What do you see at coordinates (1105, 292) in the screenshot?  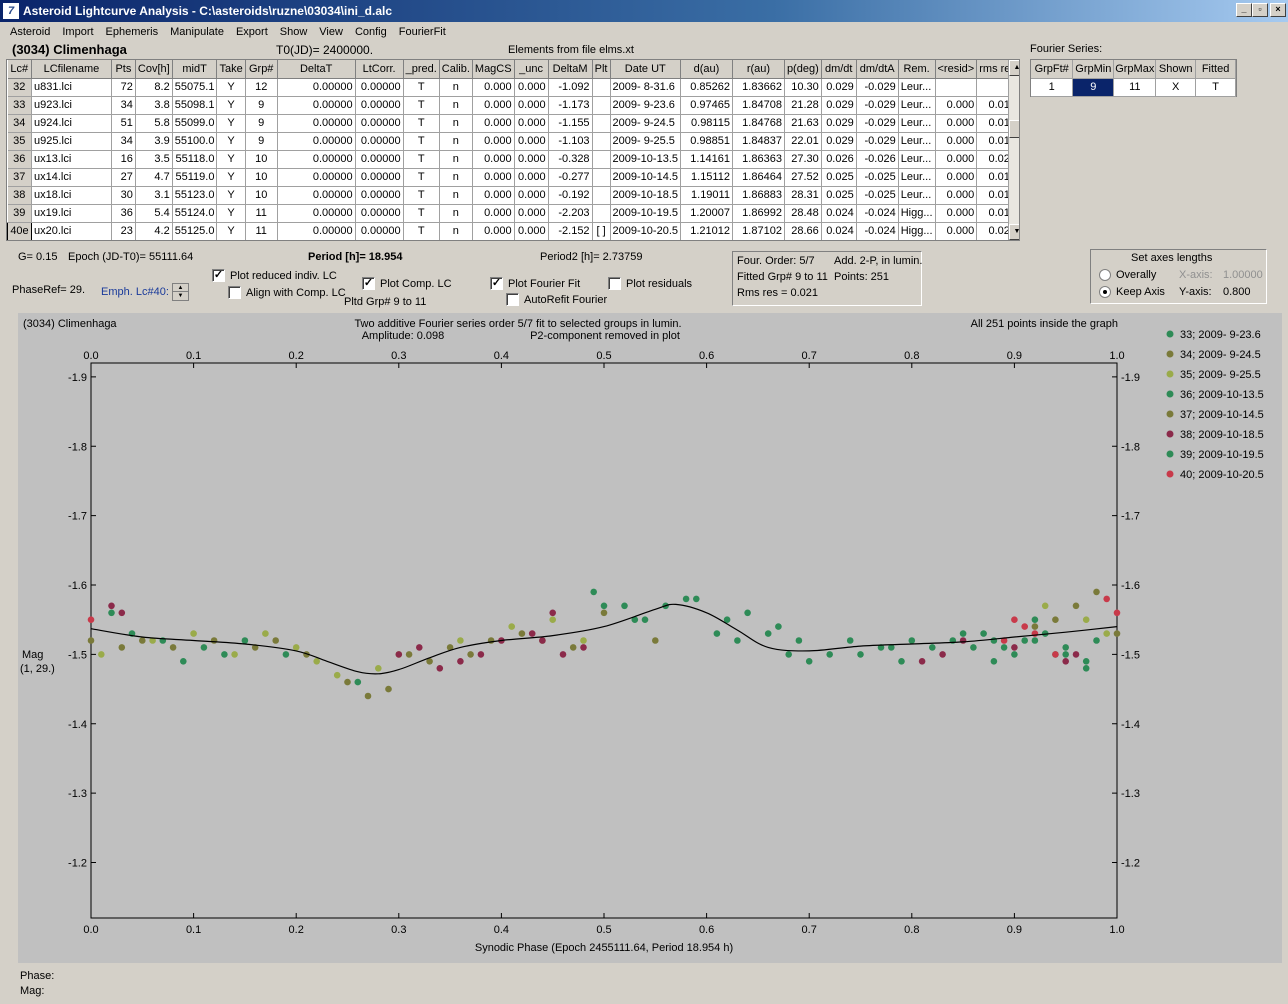 I see `radio-dot-selected` at bounding box center [1105, 292].